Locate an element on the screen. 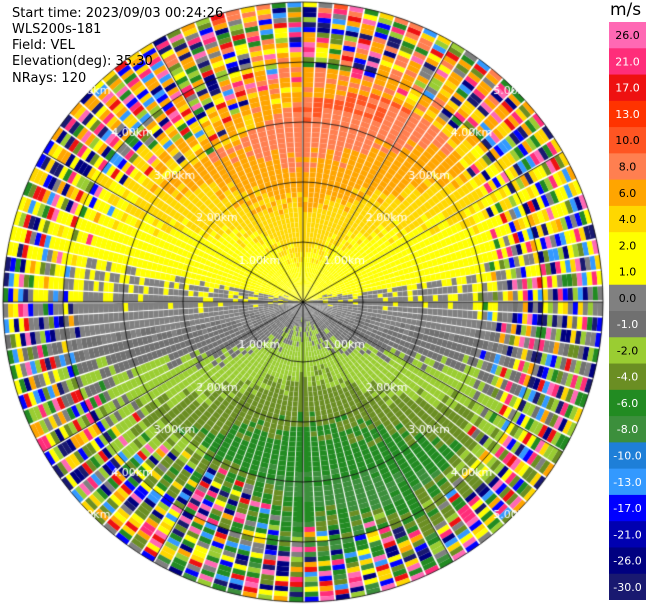 This screenshot has height=607, width=647. colorbar-tick-label: -1.0 is located at coordinates (627, 324).